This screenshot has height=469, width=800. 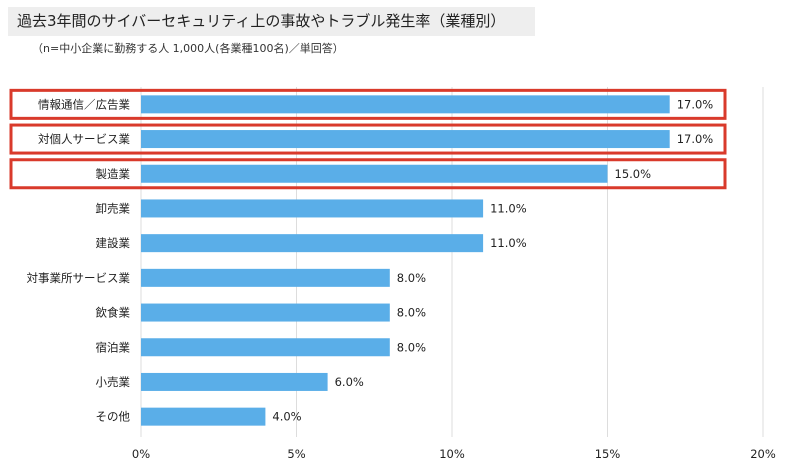 What do you see at coordinates (113, 417) in the screenshot?
I see `category-label: その他` at bounding box center [113, 417].